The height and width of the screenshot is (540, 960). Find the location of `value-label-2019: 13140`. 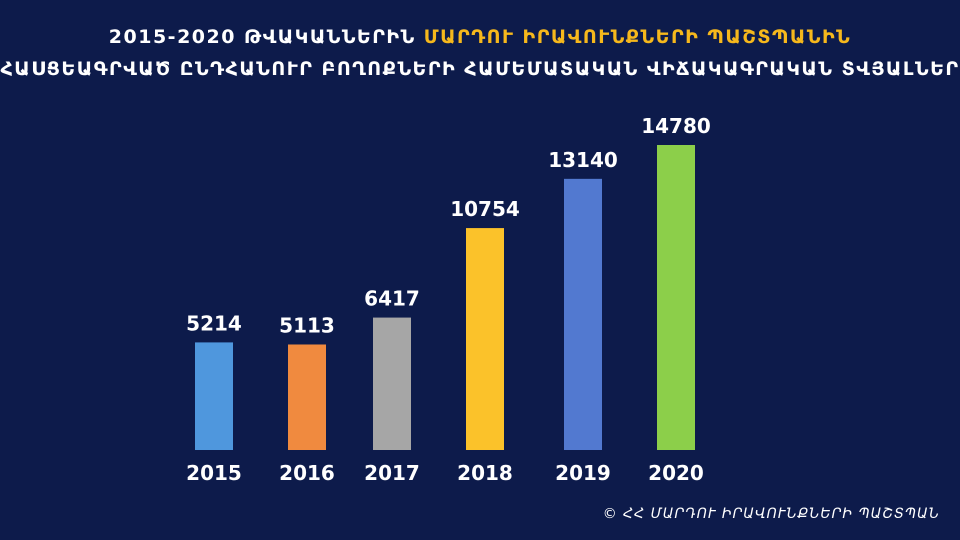

value-label-2019: 13140 is located at coordinates (583, 160).